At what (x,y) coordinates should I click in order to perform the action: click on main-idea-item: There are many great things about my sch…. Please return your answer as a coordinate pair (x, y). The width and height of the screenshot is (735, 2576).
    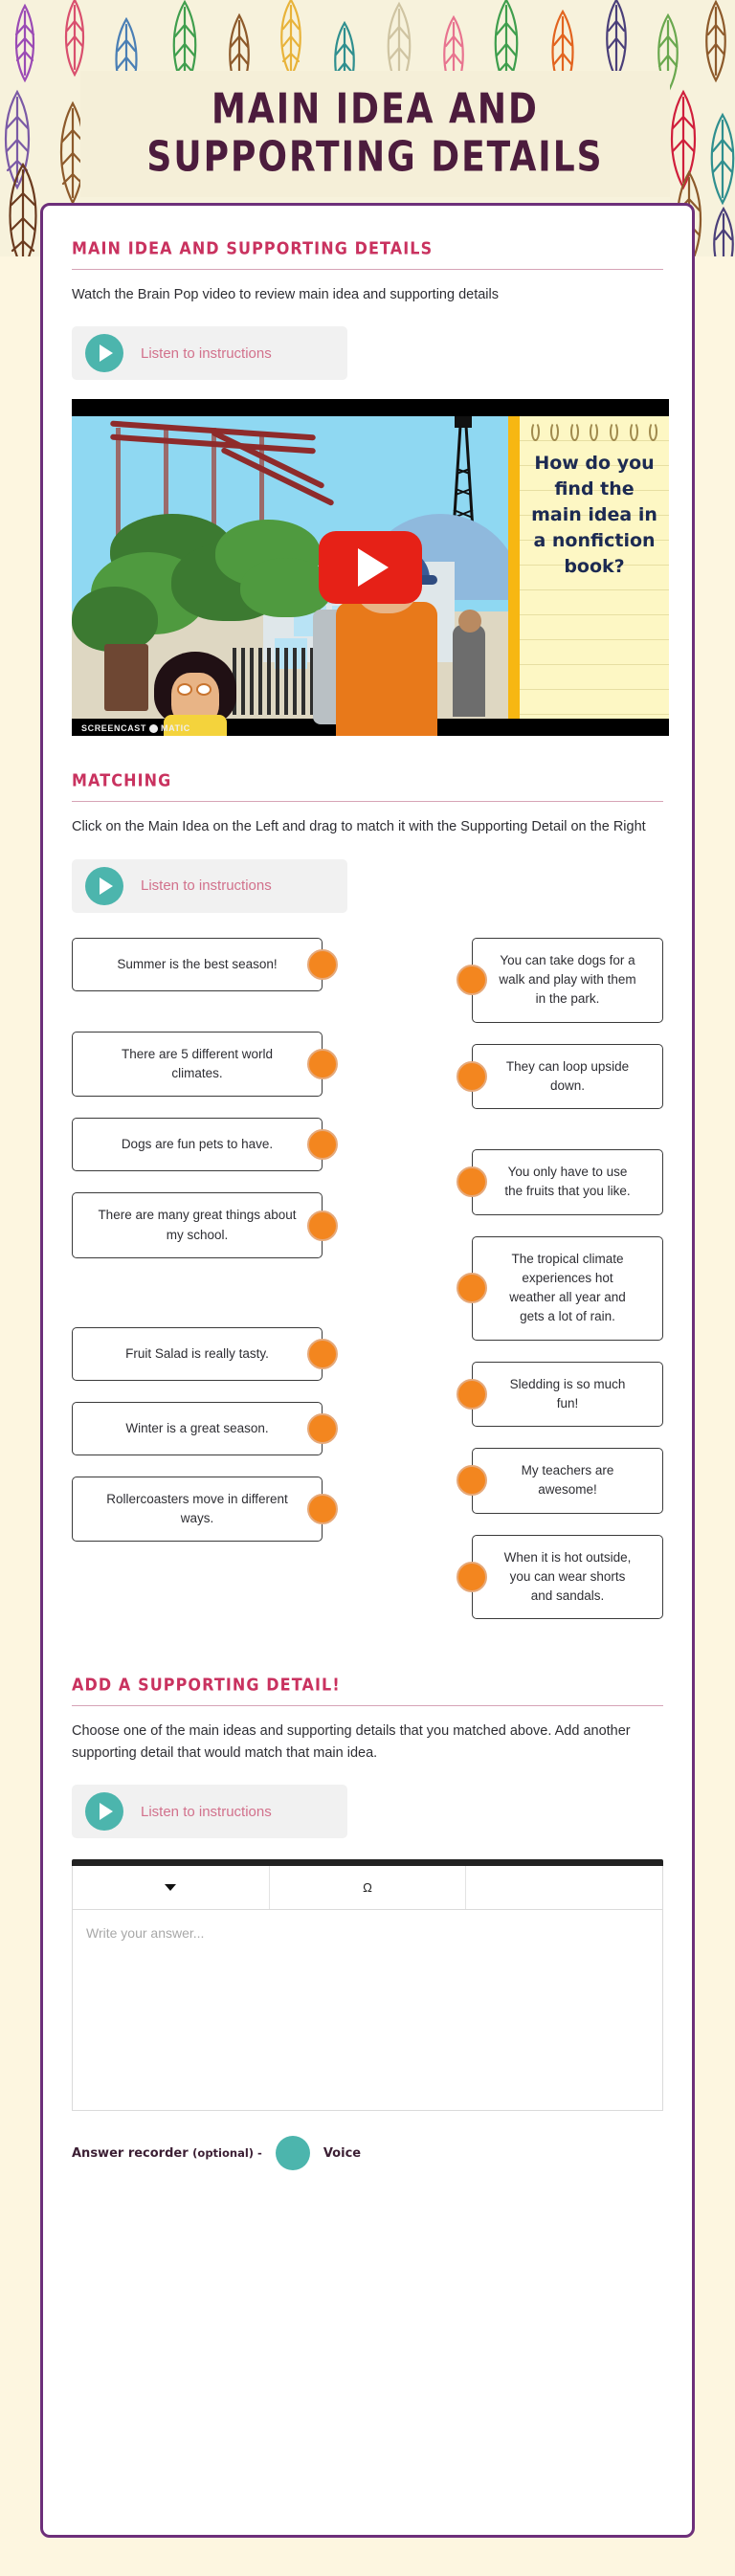
    Looking at the image, I should click on (205, 1225).